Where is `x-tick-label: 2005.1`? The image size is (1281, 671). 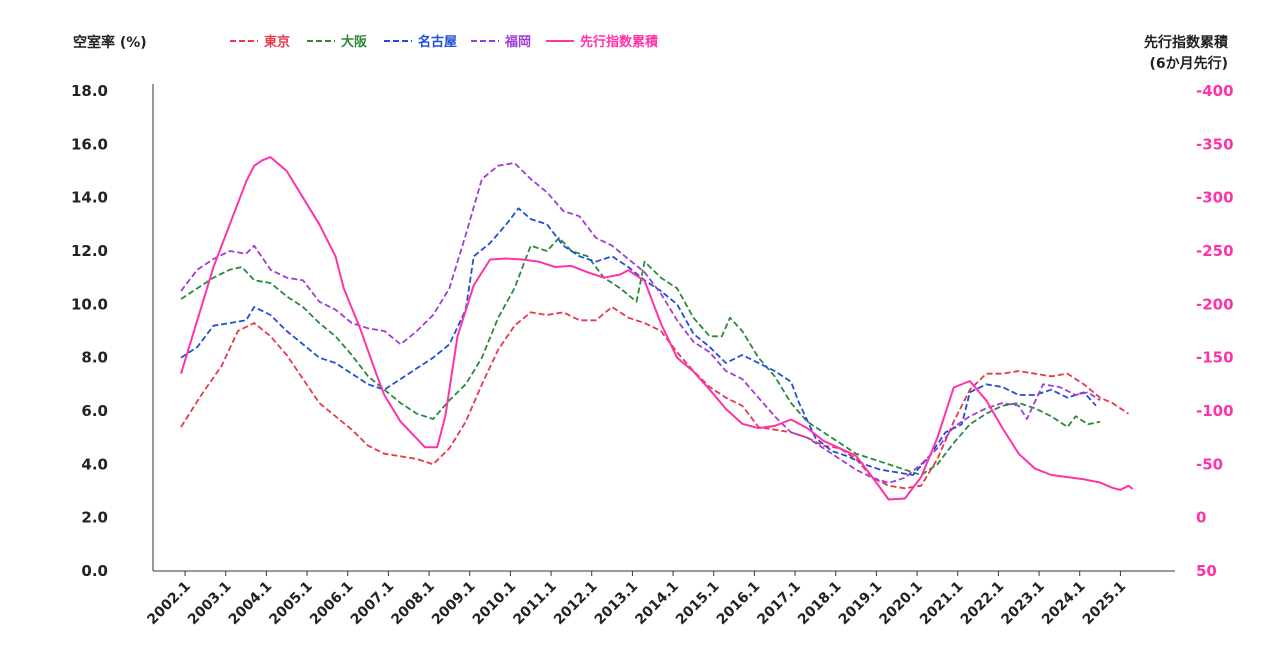
x-tick-label: 2005.1 is located at coordinates (291, 604).